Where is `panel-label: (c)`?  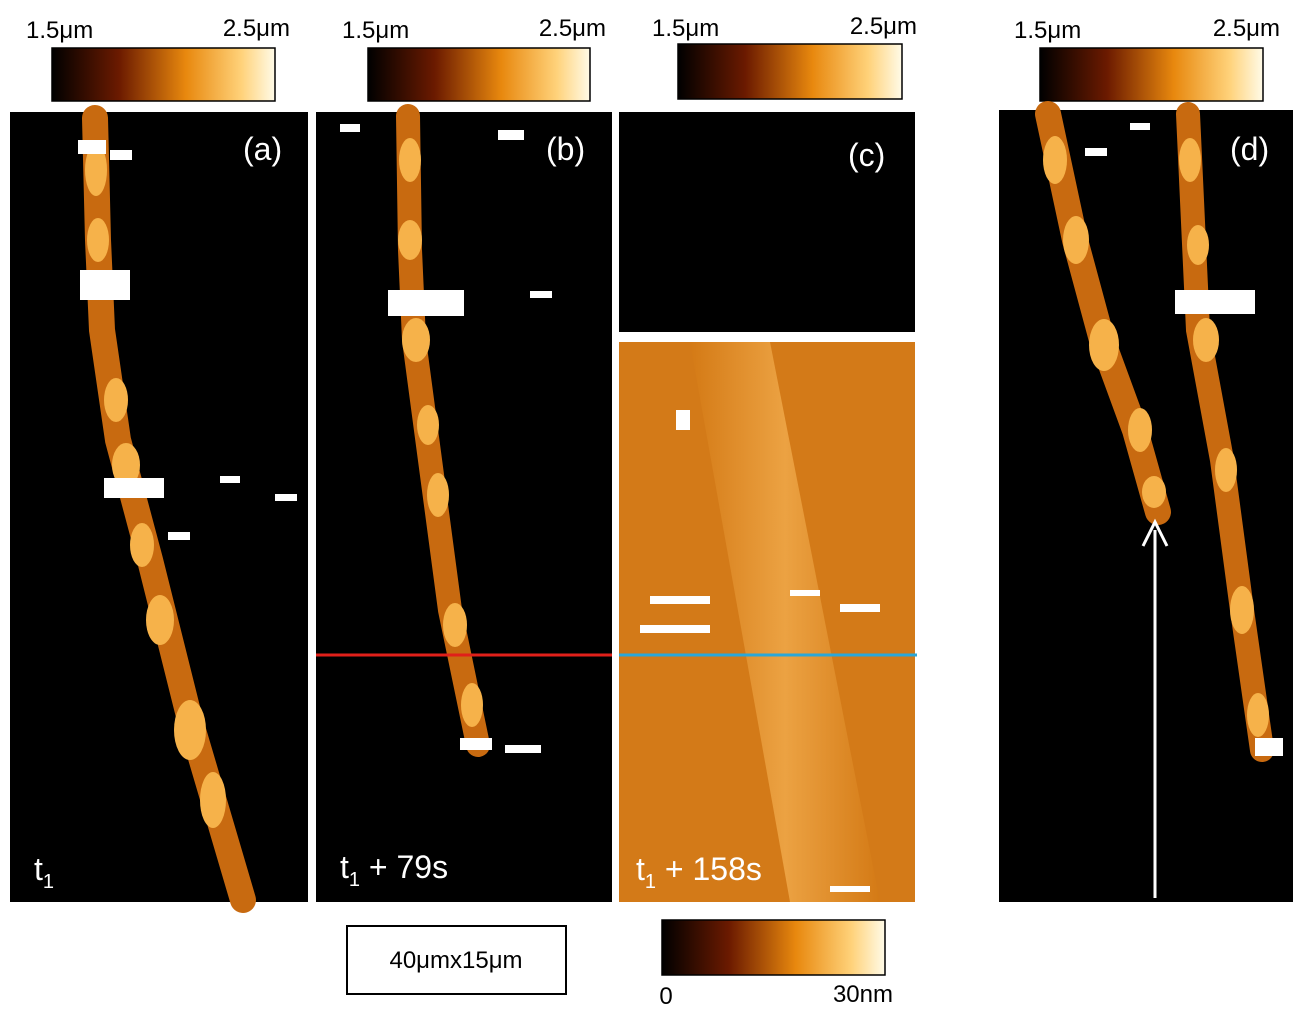 panel-label: (c) is located at coordinates (866, 155).